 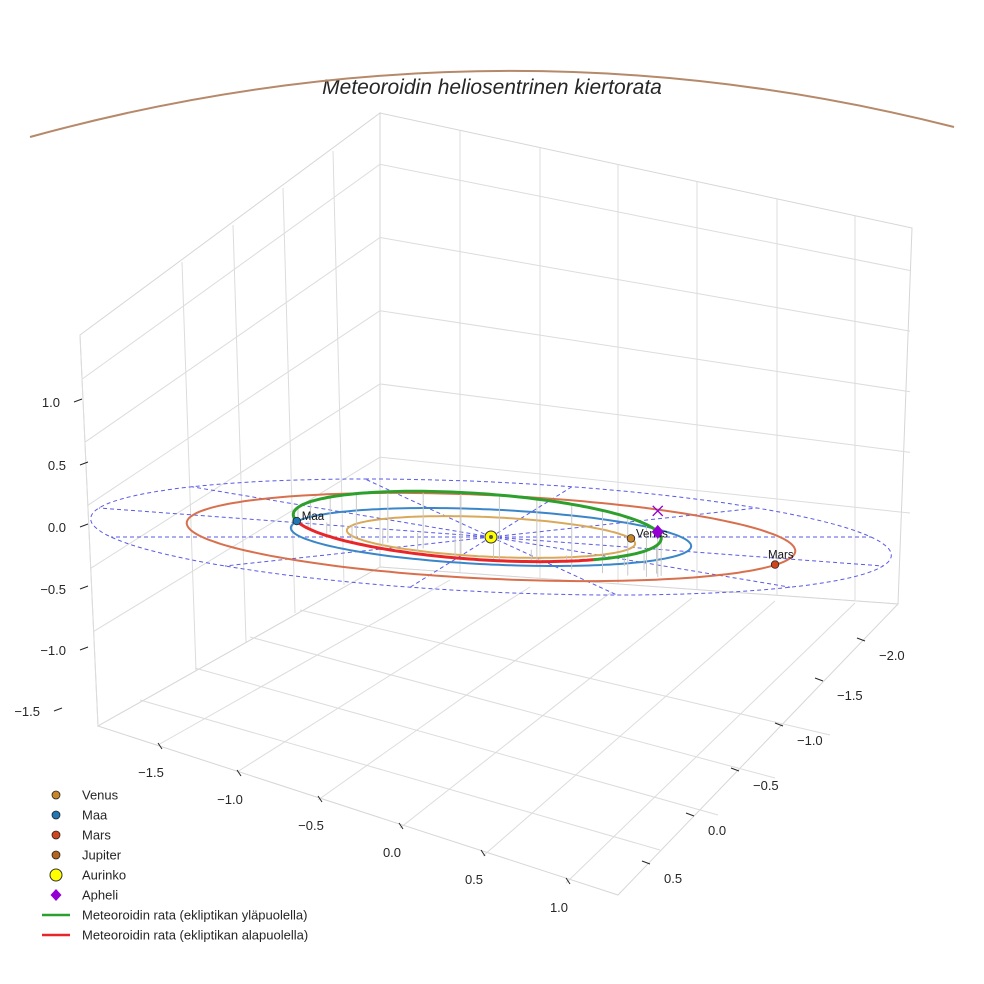 What do you see at coordinates (392, 852) in the screenshot?
I see `y-tick-label: 0.0` at bounding box center [392, 852].